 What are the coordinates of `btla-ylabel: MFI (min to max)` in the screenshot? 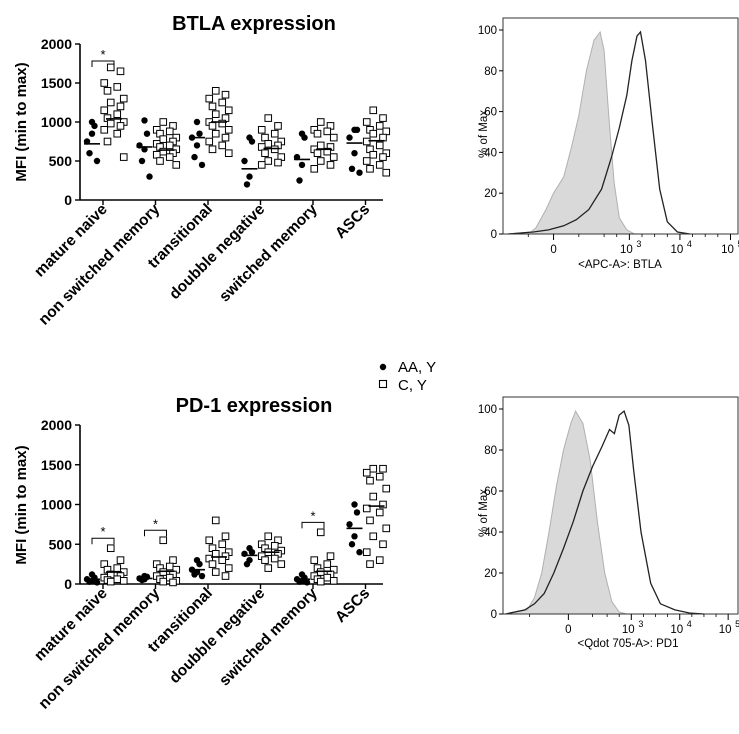 It's located at (21, 121).